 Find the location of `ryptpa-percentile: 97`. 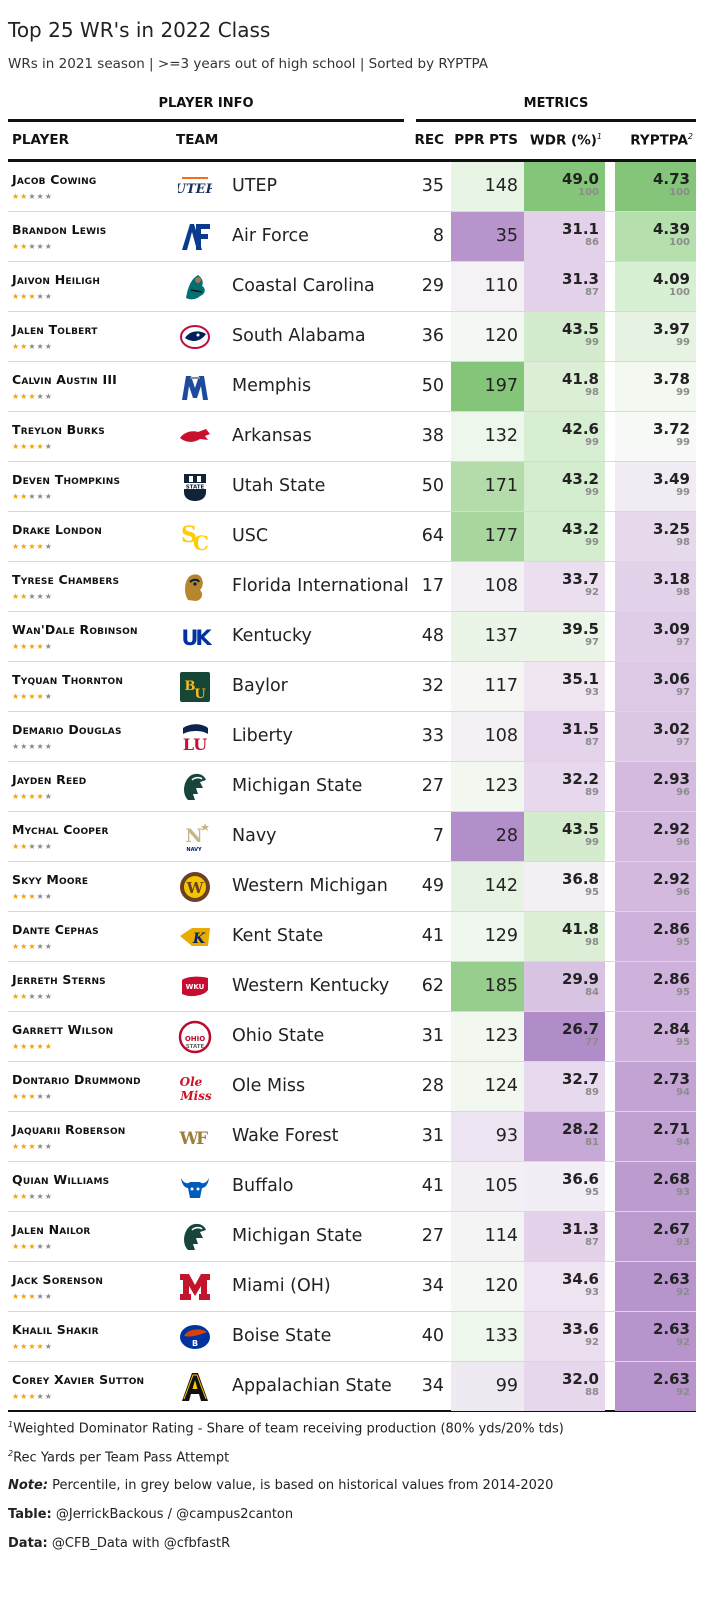

ryptpa-percentile: 97 is located at coordinates (683, 692).